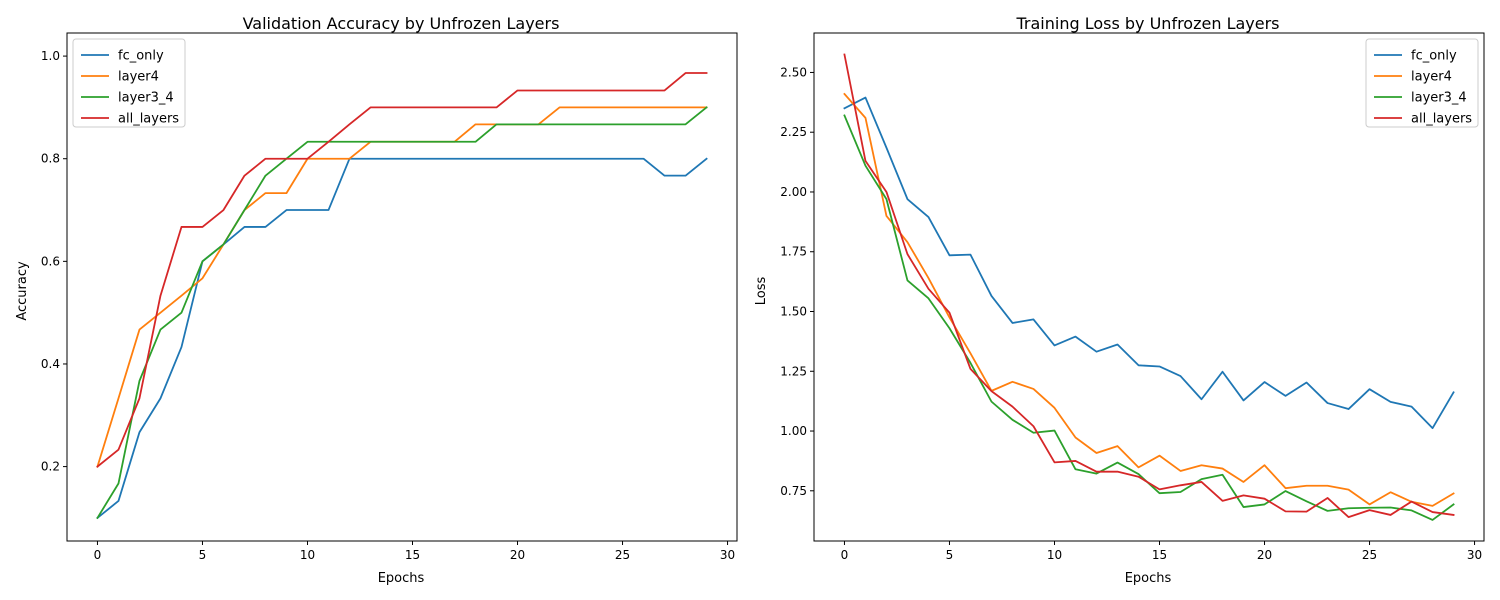  What do you see at coordinates (401, 23) in the screenshot?
I see `accuracy-chart-title: Validation Accuracy by Unfrozen Layers` at bounding box center [401, 23].